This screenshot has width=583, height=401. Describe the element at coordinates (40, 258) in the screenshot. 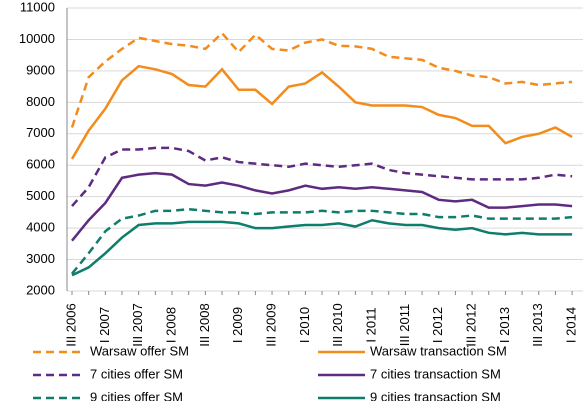

I see `y-tick-label: 3000` at that location.